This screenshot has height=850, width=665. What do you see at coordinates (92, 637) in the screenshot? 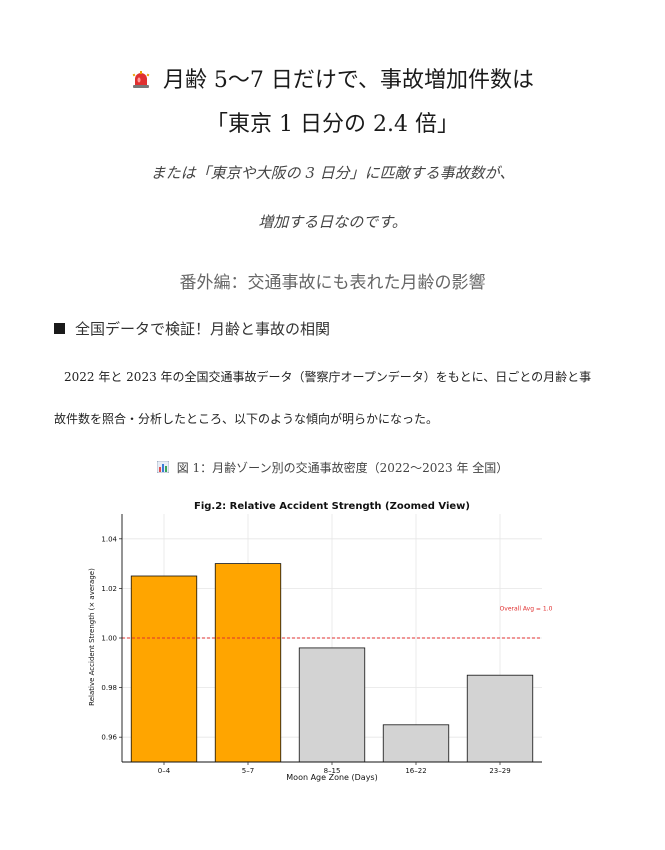
I see `y-axis-label: Relative Accident Strength (× average)` at bounding box center [92, 637].